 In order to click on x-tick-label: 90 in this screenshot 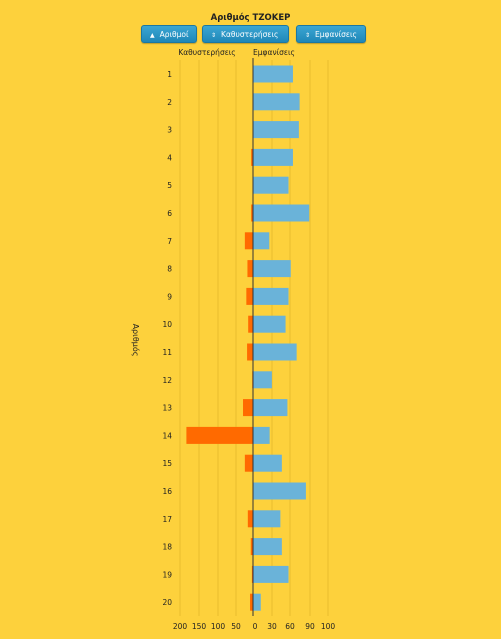, I will do `click(310, 626)`.